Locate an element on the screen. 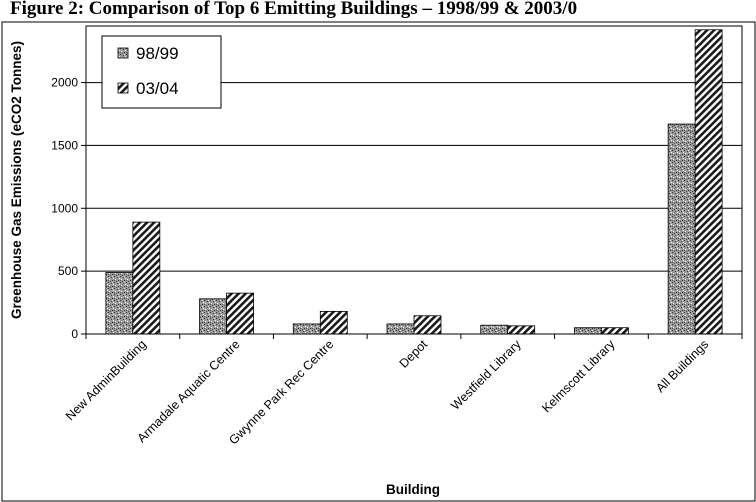 This screenshot has width=756, height=502. x-category-label: Depot is located at coordinates (414, 354).